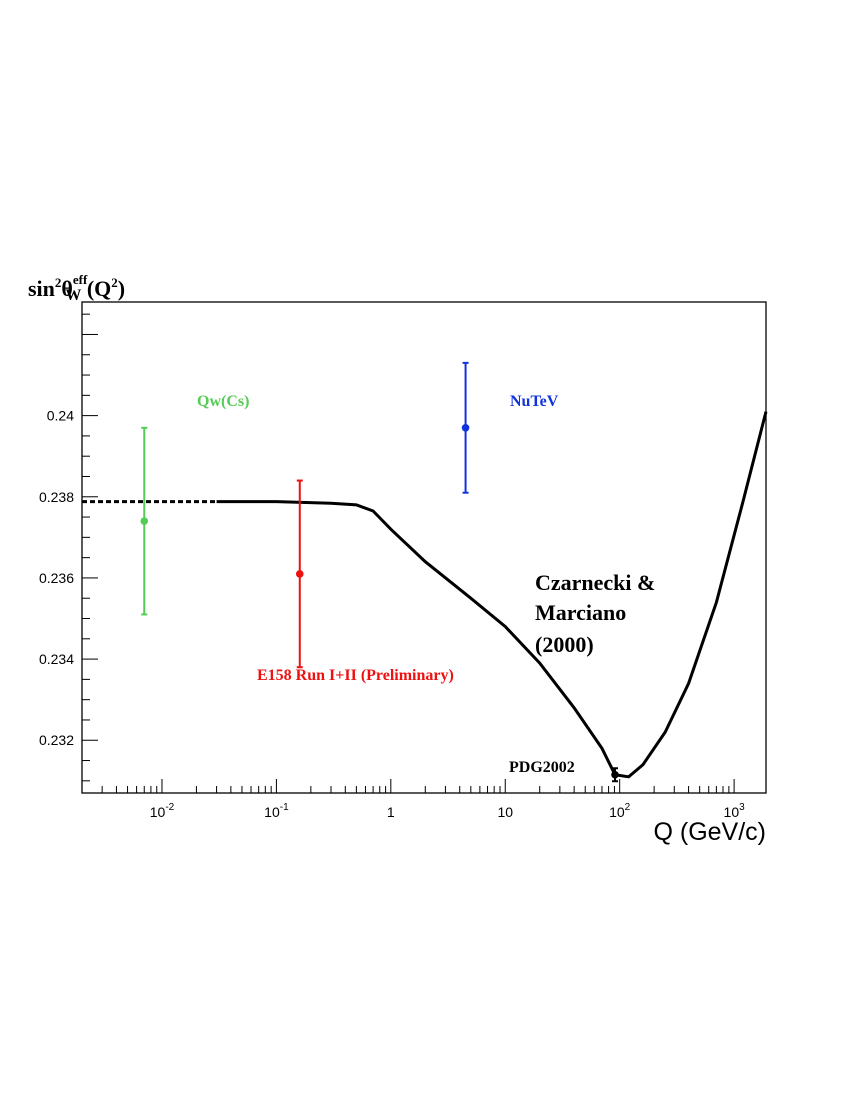 The height and width of the screenshot is (1100, 850). What do you see at coordinates (56, 740) in the screenshot?
I see `y-tick-label: 0.232` at bounding box center [56, 740].